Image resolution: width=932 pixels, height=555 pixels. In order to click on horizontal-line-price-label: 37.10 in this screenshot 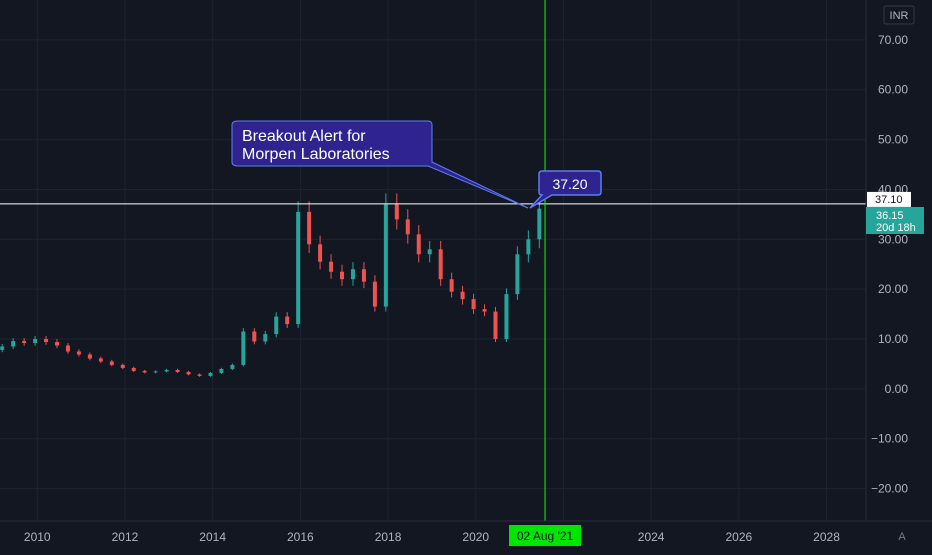, I will do `click(889, 200)`.